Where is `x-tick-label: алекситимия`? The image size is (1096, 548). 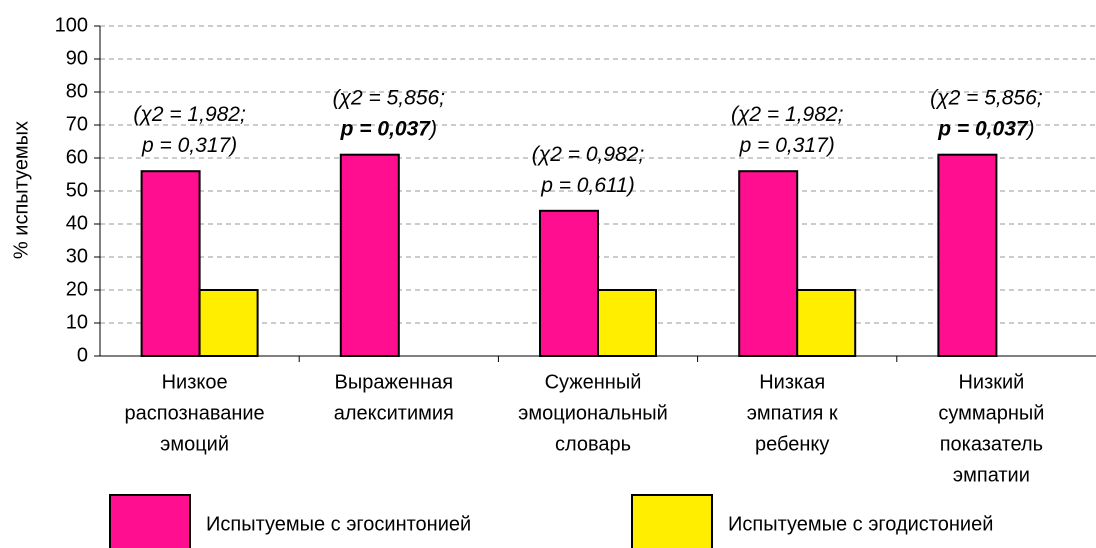 x-tick-label: алекситимия is located at coordinates (394, 413).